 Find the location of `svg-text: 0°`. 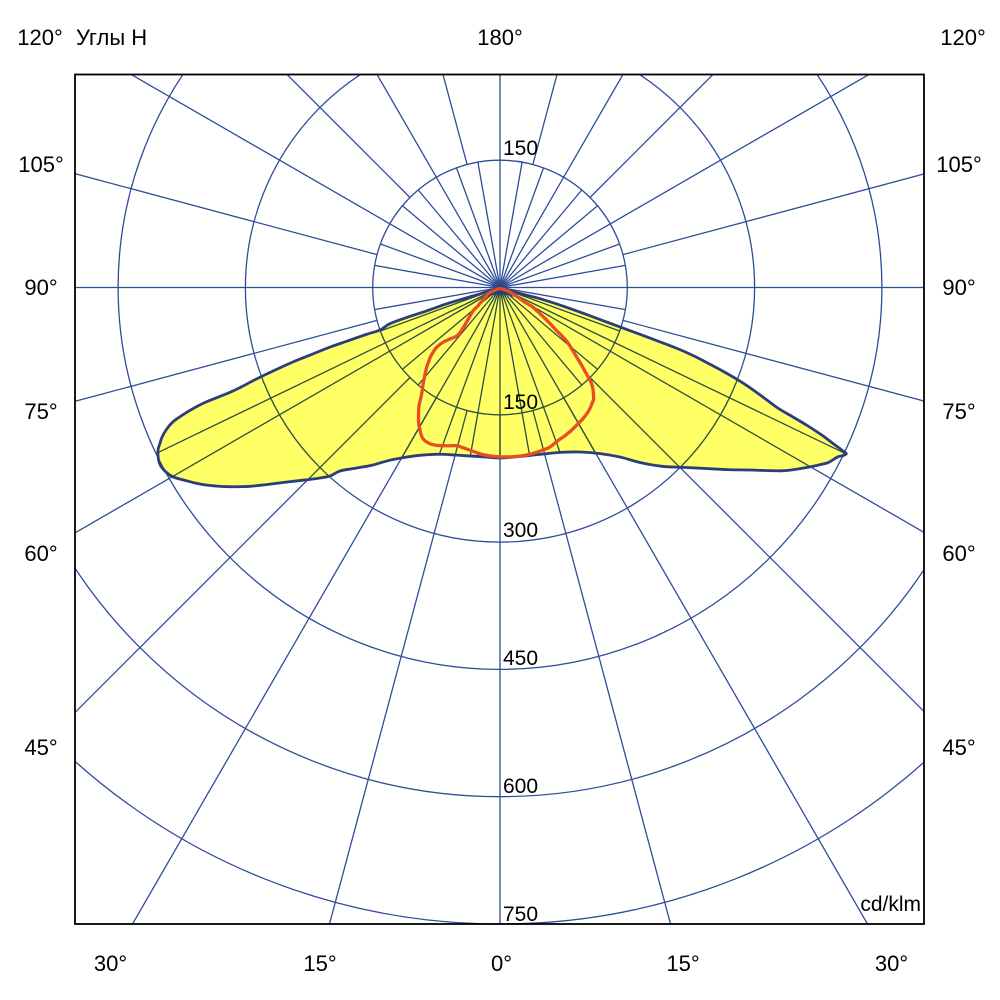

svg-text: 0° is located at coordinates (501, 963).